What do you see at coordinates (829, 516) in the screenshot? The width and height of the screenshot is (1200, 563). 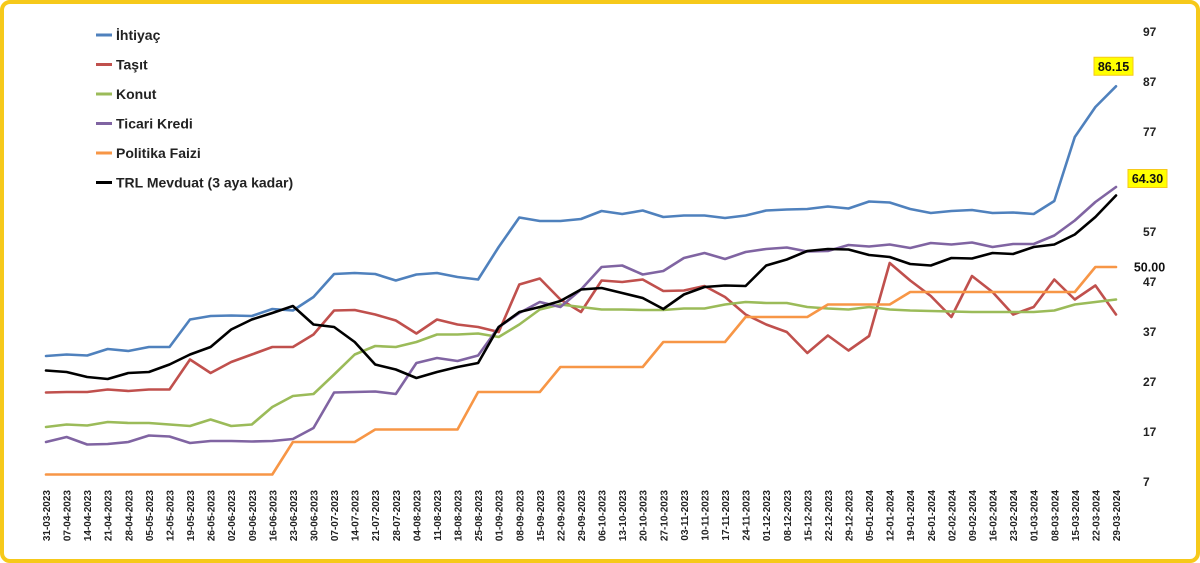 I see `x-tick-label: 22-12-2023` at bounding box center [829, 516].